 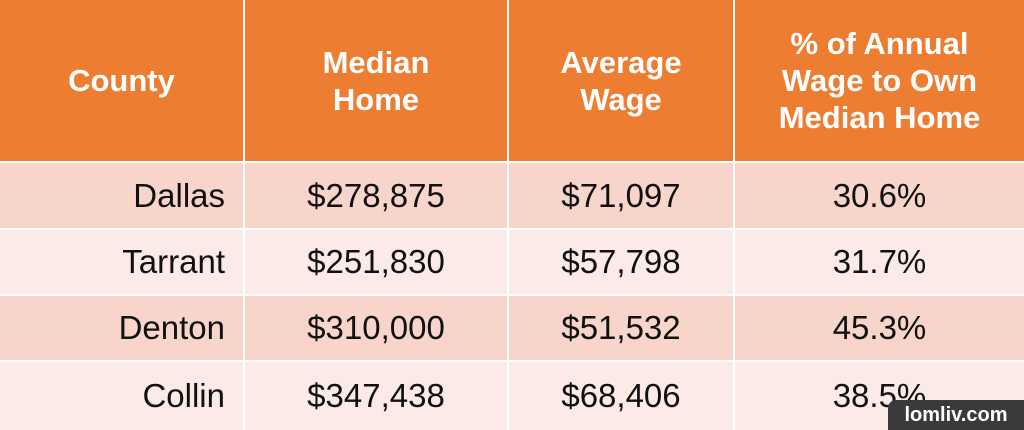 What do you see at coordinates (179, 195) in the screenshot?
I see `cell-text: Dallas` at bounding box center [179, 195].